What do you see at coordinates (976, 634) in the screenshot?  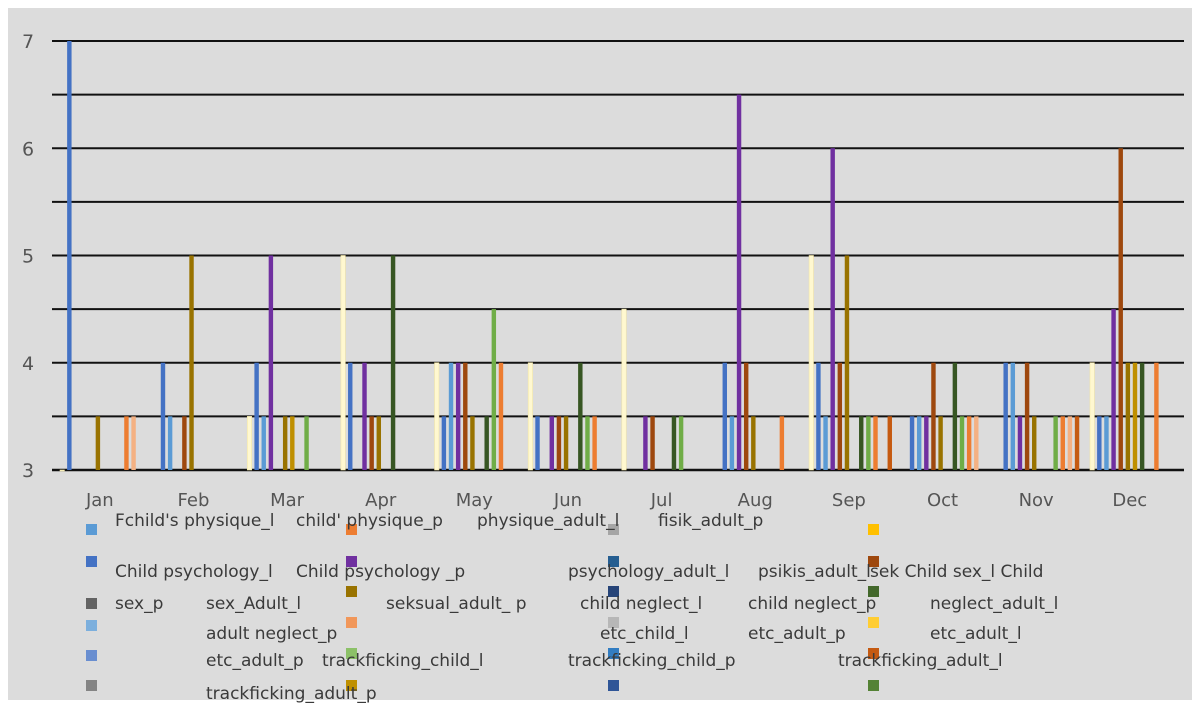 I see `legend-label: etc_adult_l` at bounding box center [976, 634].